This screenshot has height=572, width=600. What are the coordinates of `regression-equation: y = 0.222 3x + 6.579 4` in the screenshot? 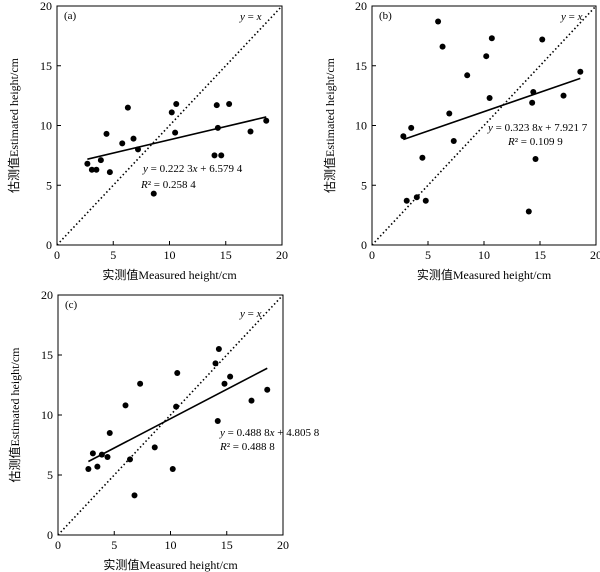 It's located at (192, 169).